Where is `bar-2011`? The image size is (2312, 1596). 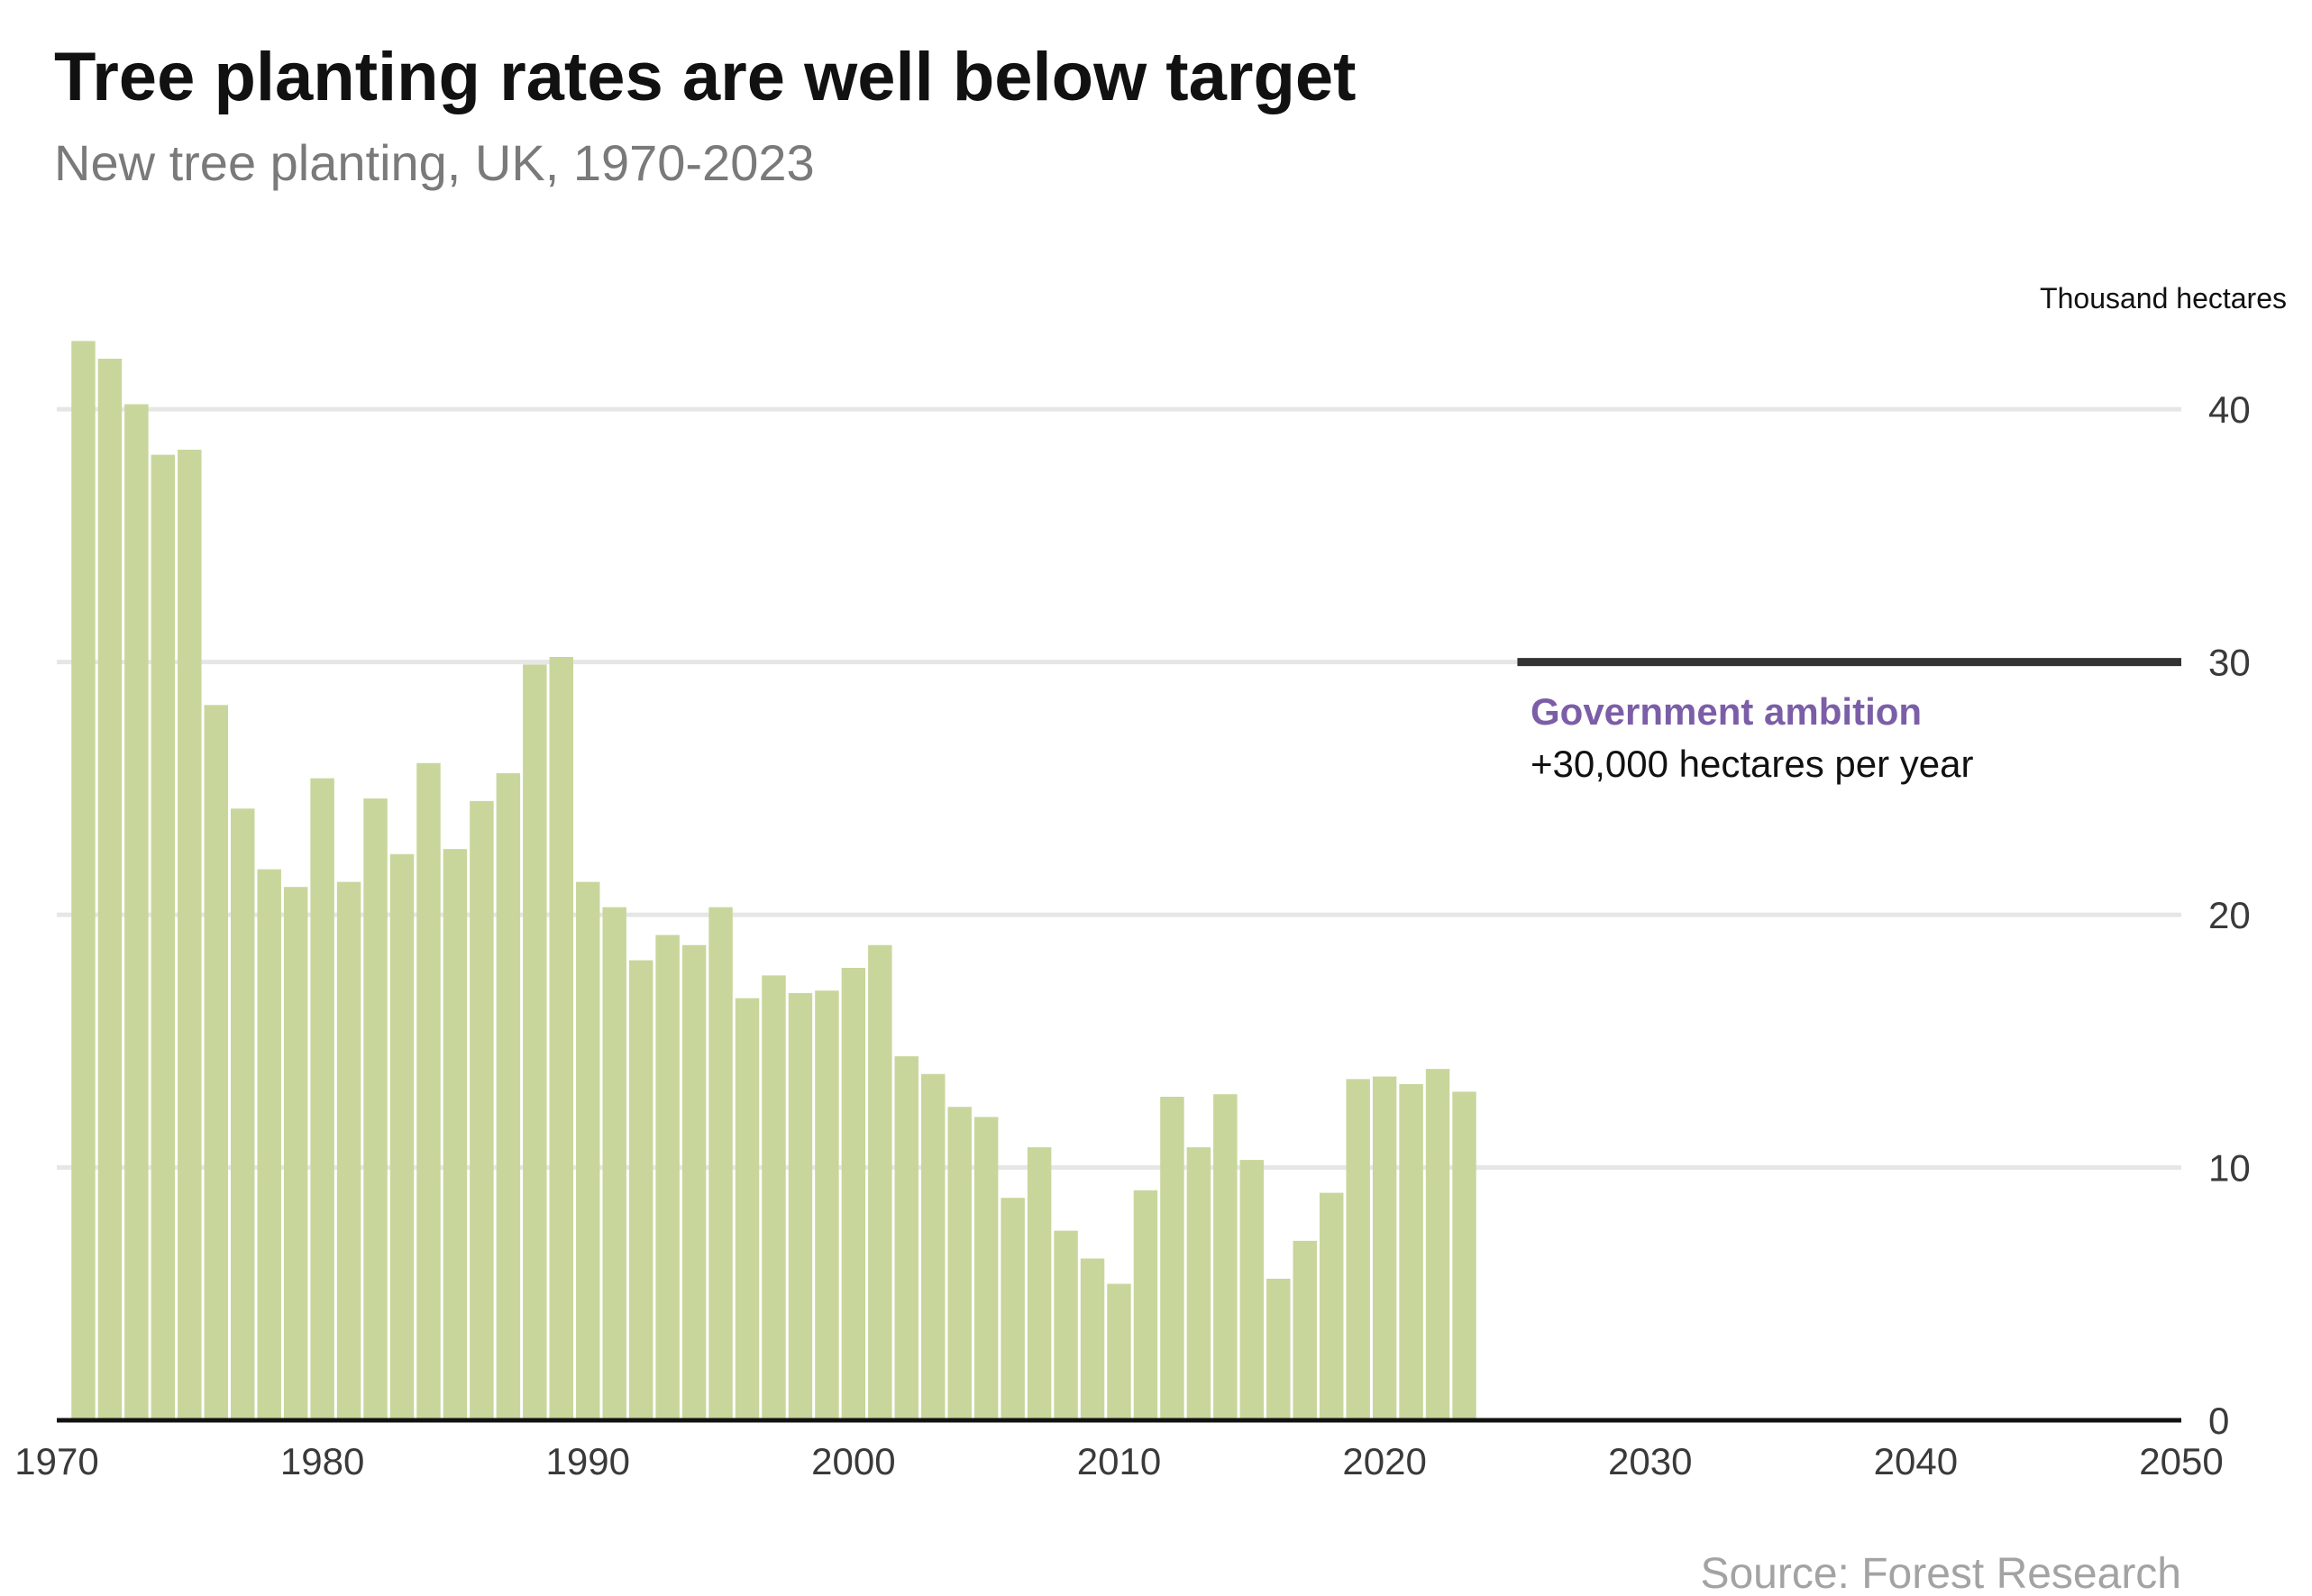
bar-2011 is located at coordinates (1146, 1305).